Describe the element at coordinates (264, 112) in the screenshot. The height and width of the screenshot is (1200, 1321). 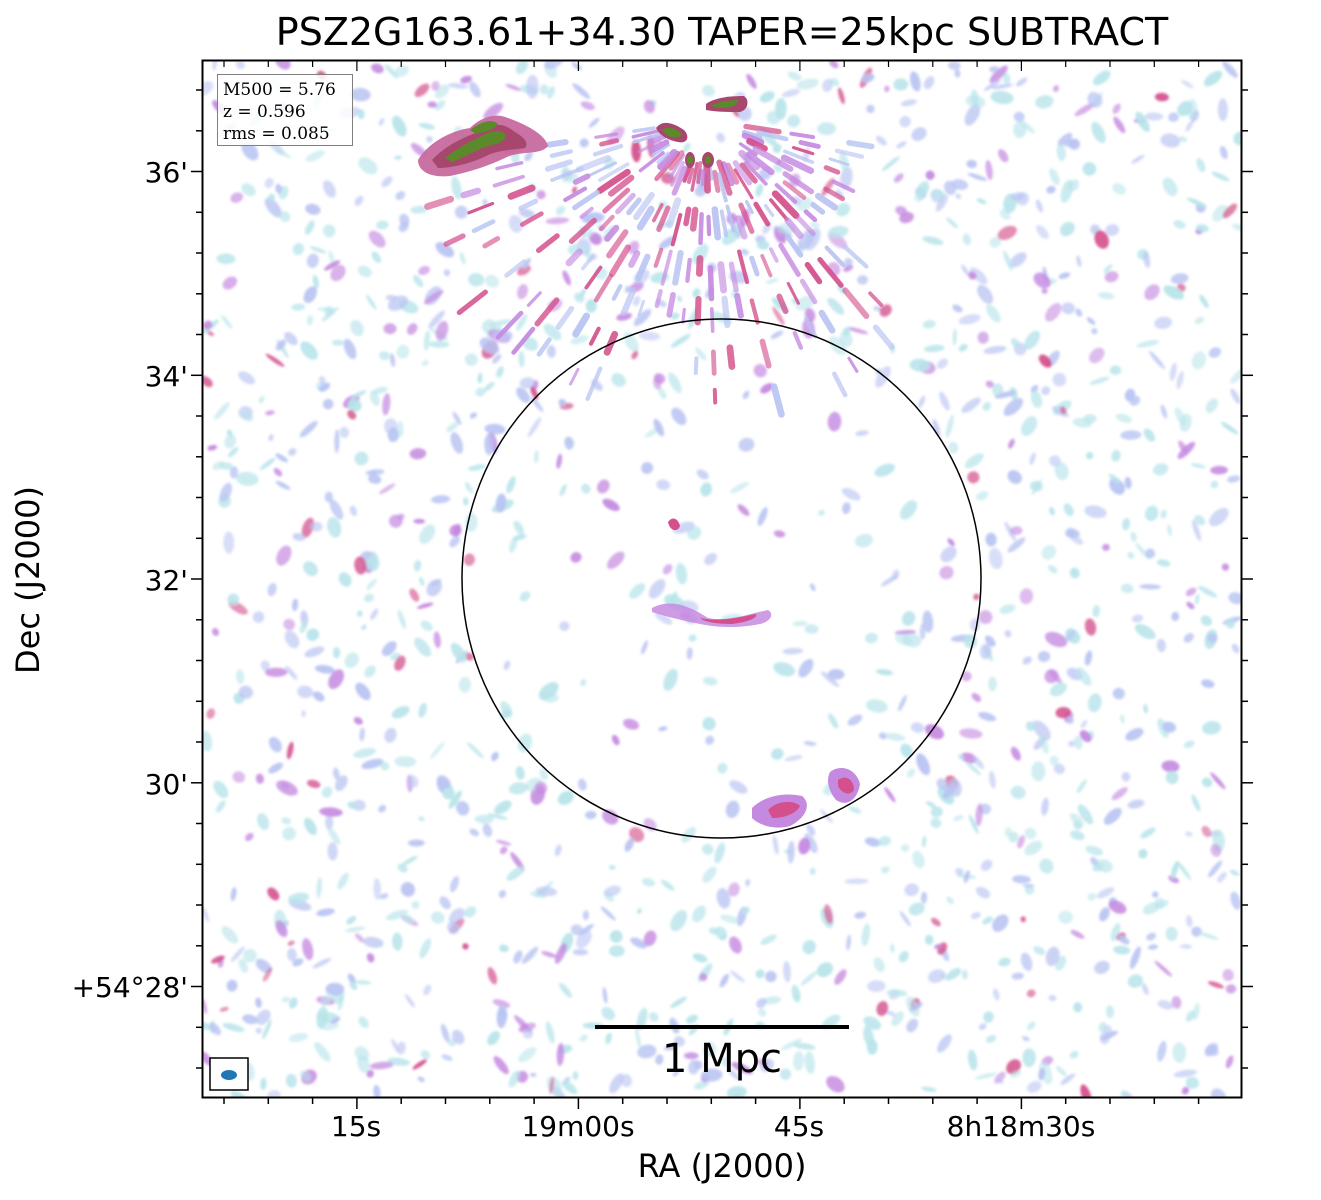
I see `redshift-text: z = 0.596` at that location.